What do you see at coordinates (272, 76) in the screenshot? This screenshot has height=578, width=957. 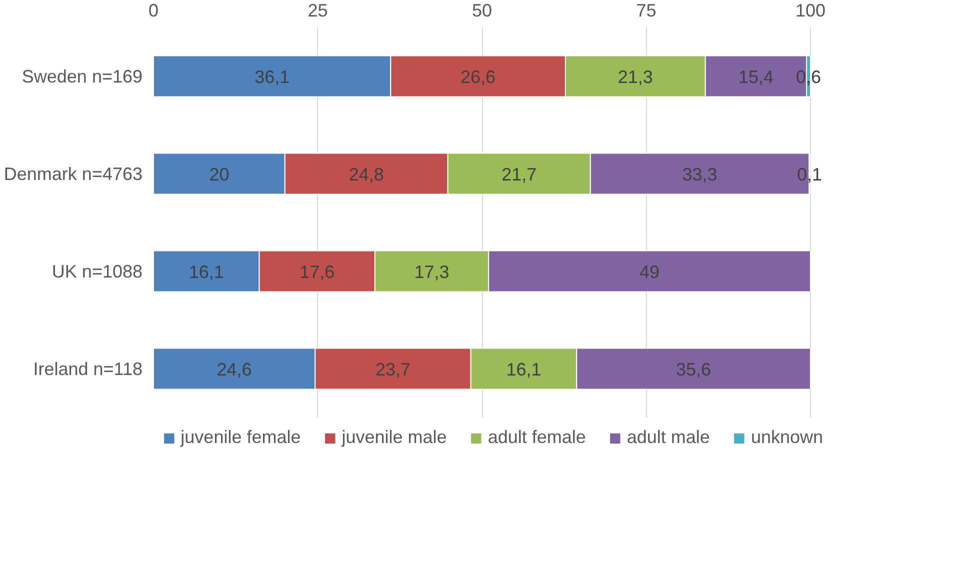 I see `data-label: 36,1` at bounding box center [272, 76].